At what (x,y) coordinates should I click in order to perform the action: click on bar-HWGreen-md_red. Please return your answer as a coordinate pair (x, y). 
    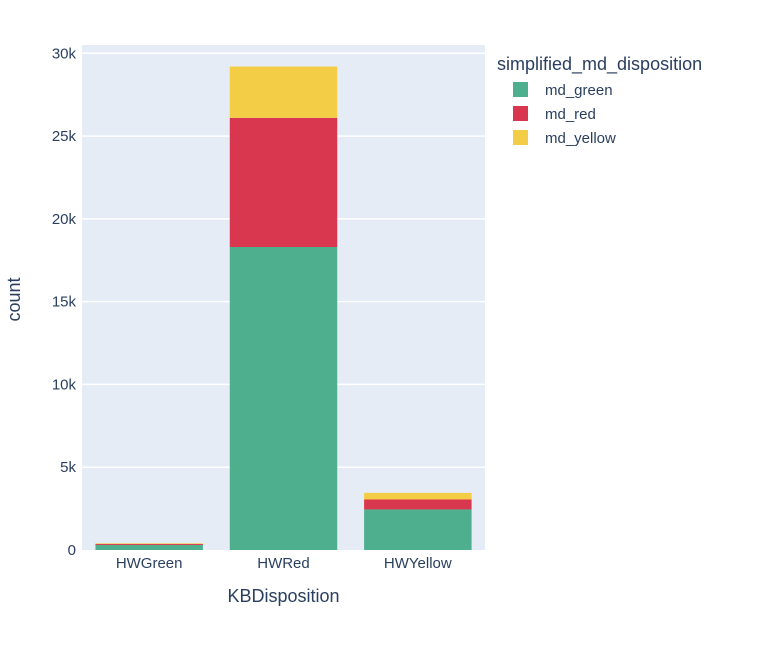
    Looking at the image, I should click on (149, 545).